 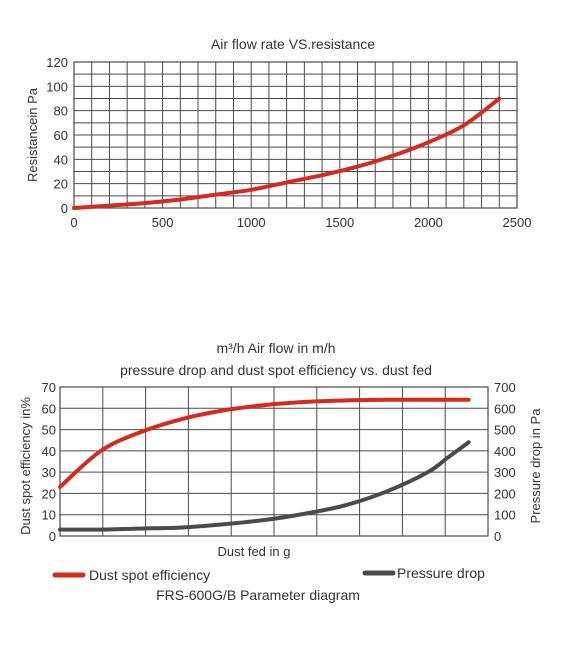 I want to click on chart2-y-tick-label-right: 600, so click(x=505, y=408).